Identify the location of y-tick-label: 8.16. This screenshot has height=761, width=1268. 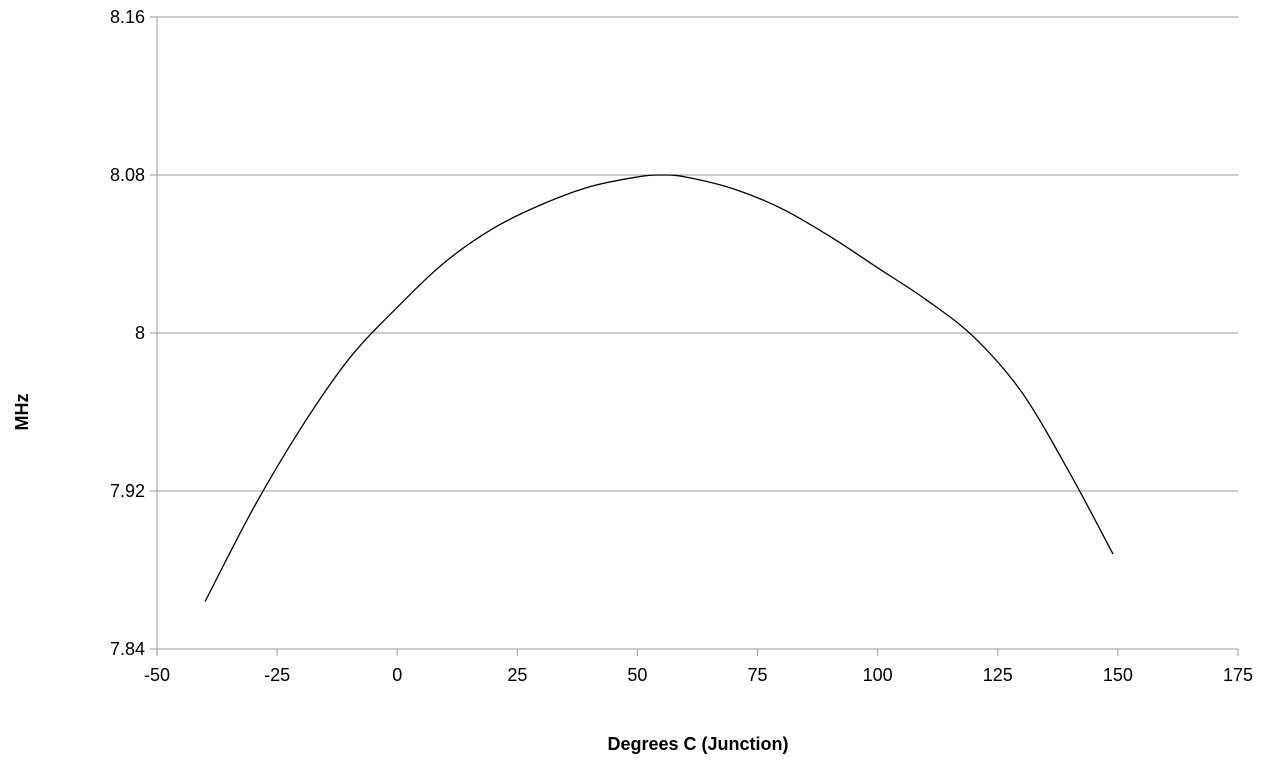
(127, 17).